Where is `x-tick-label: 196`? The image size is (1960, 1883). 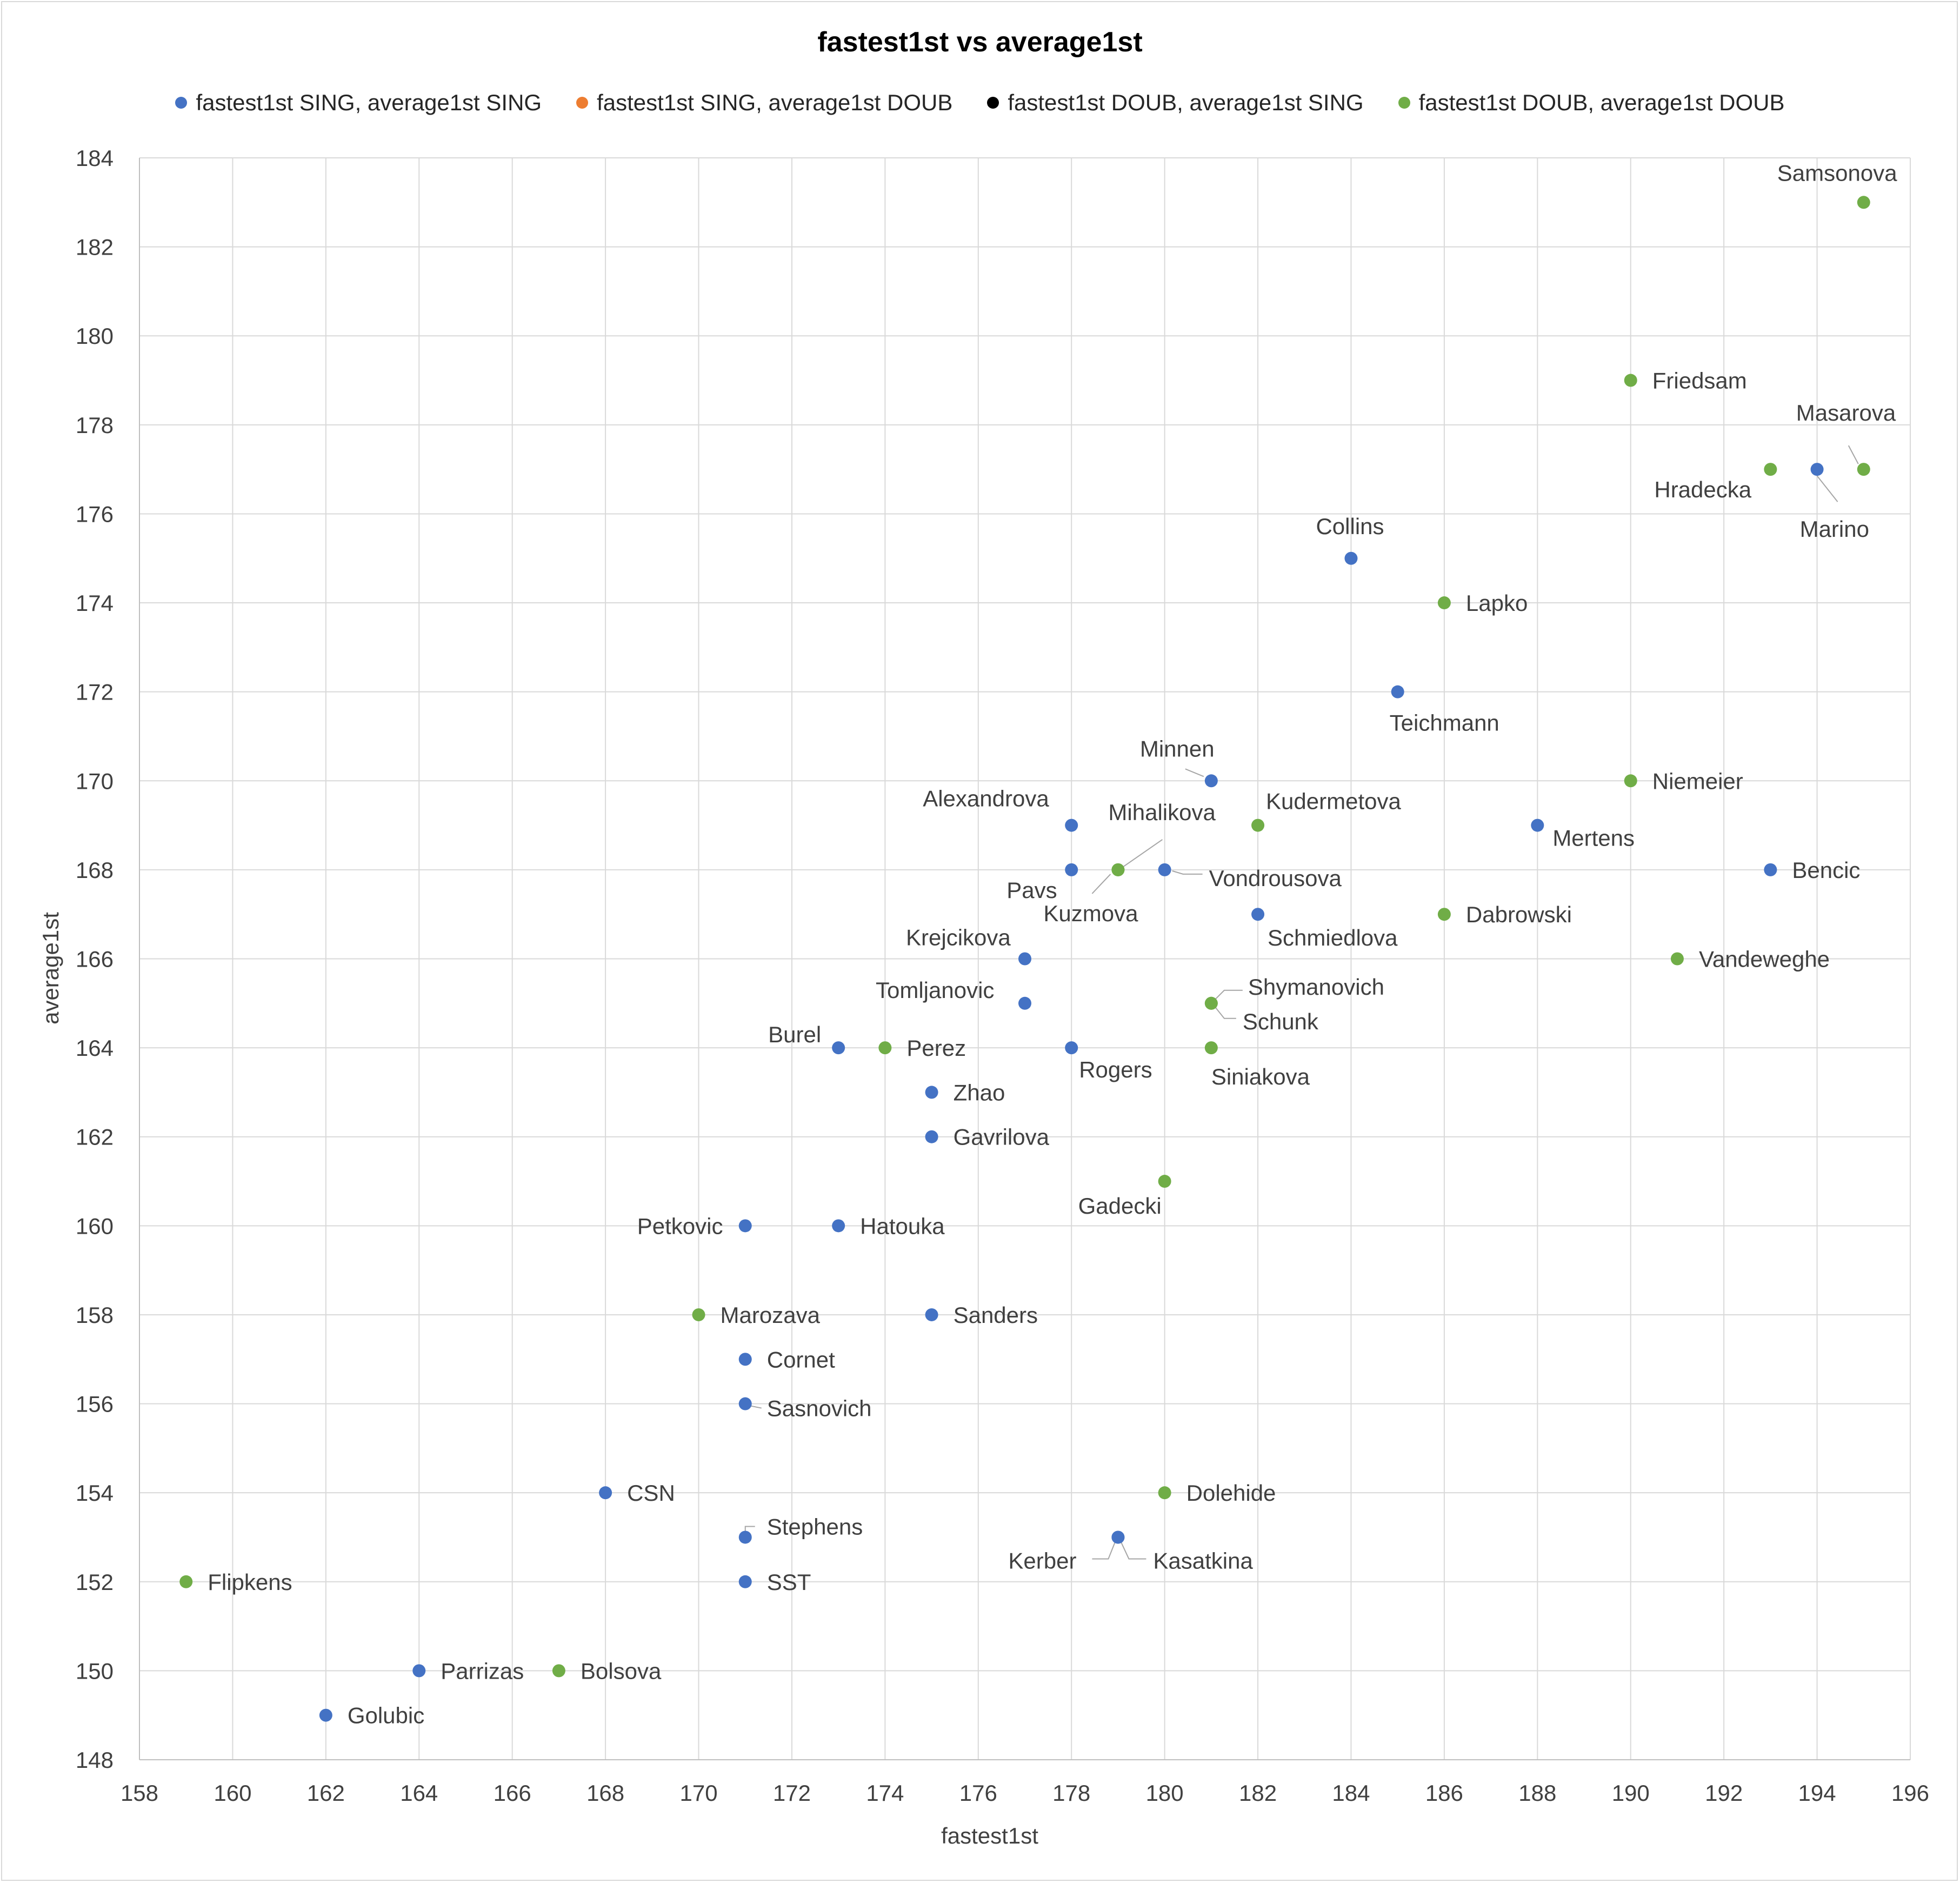
x-tick-label: 196 is located at coordinates (1910, 1793).